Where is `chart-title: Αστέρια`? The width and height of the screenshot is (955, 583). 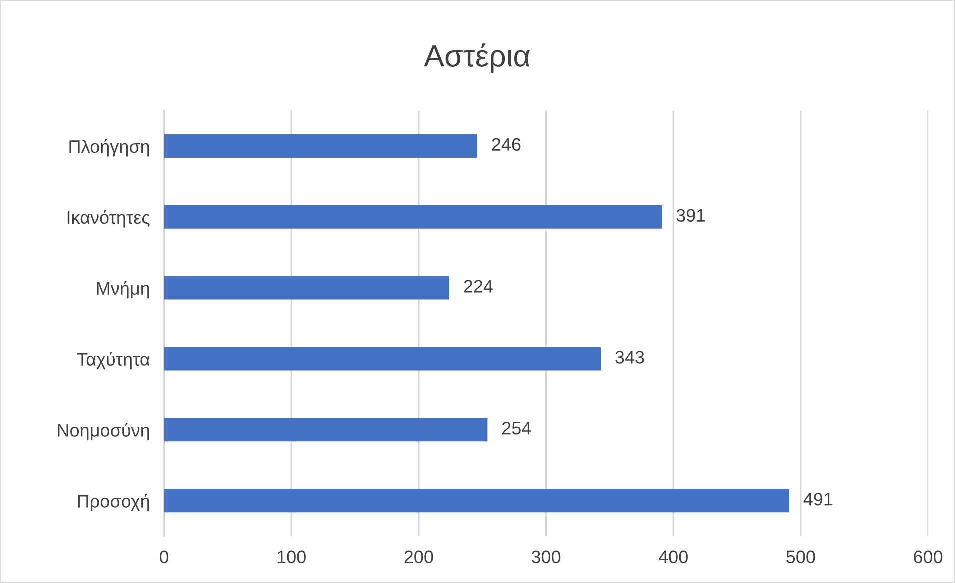
chart-title: Αστέρια is located at coordinates (477, 58).